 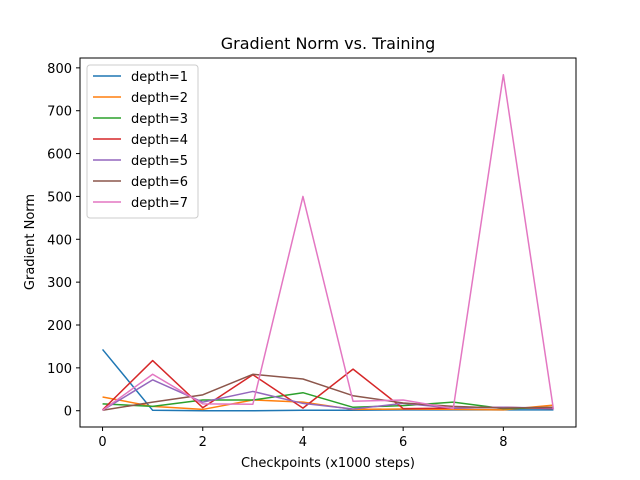 What do you see at coordinates (328, 463) in the screenshot?
I see `x-axis-label: Checkpoints (x1000 steps)` at bounding box center [328, 463].